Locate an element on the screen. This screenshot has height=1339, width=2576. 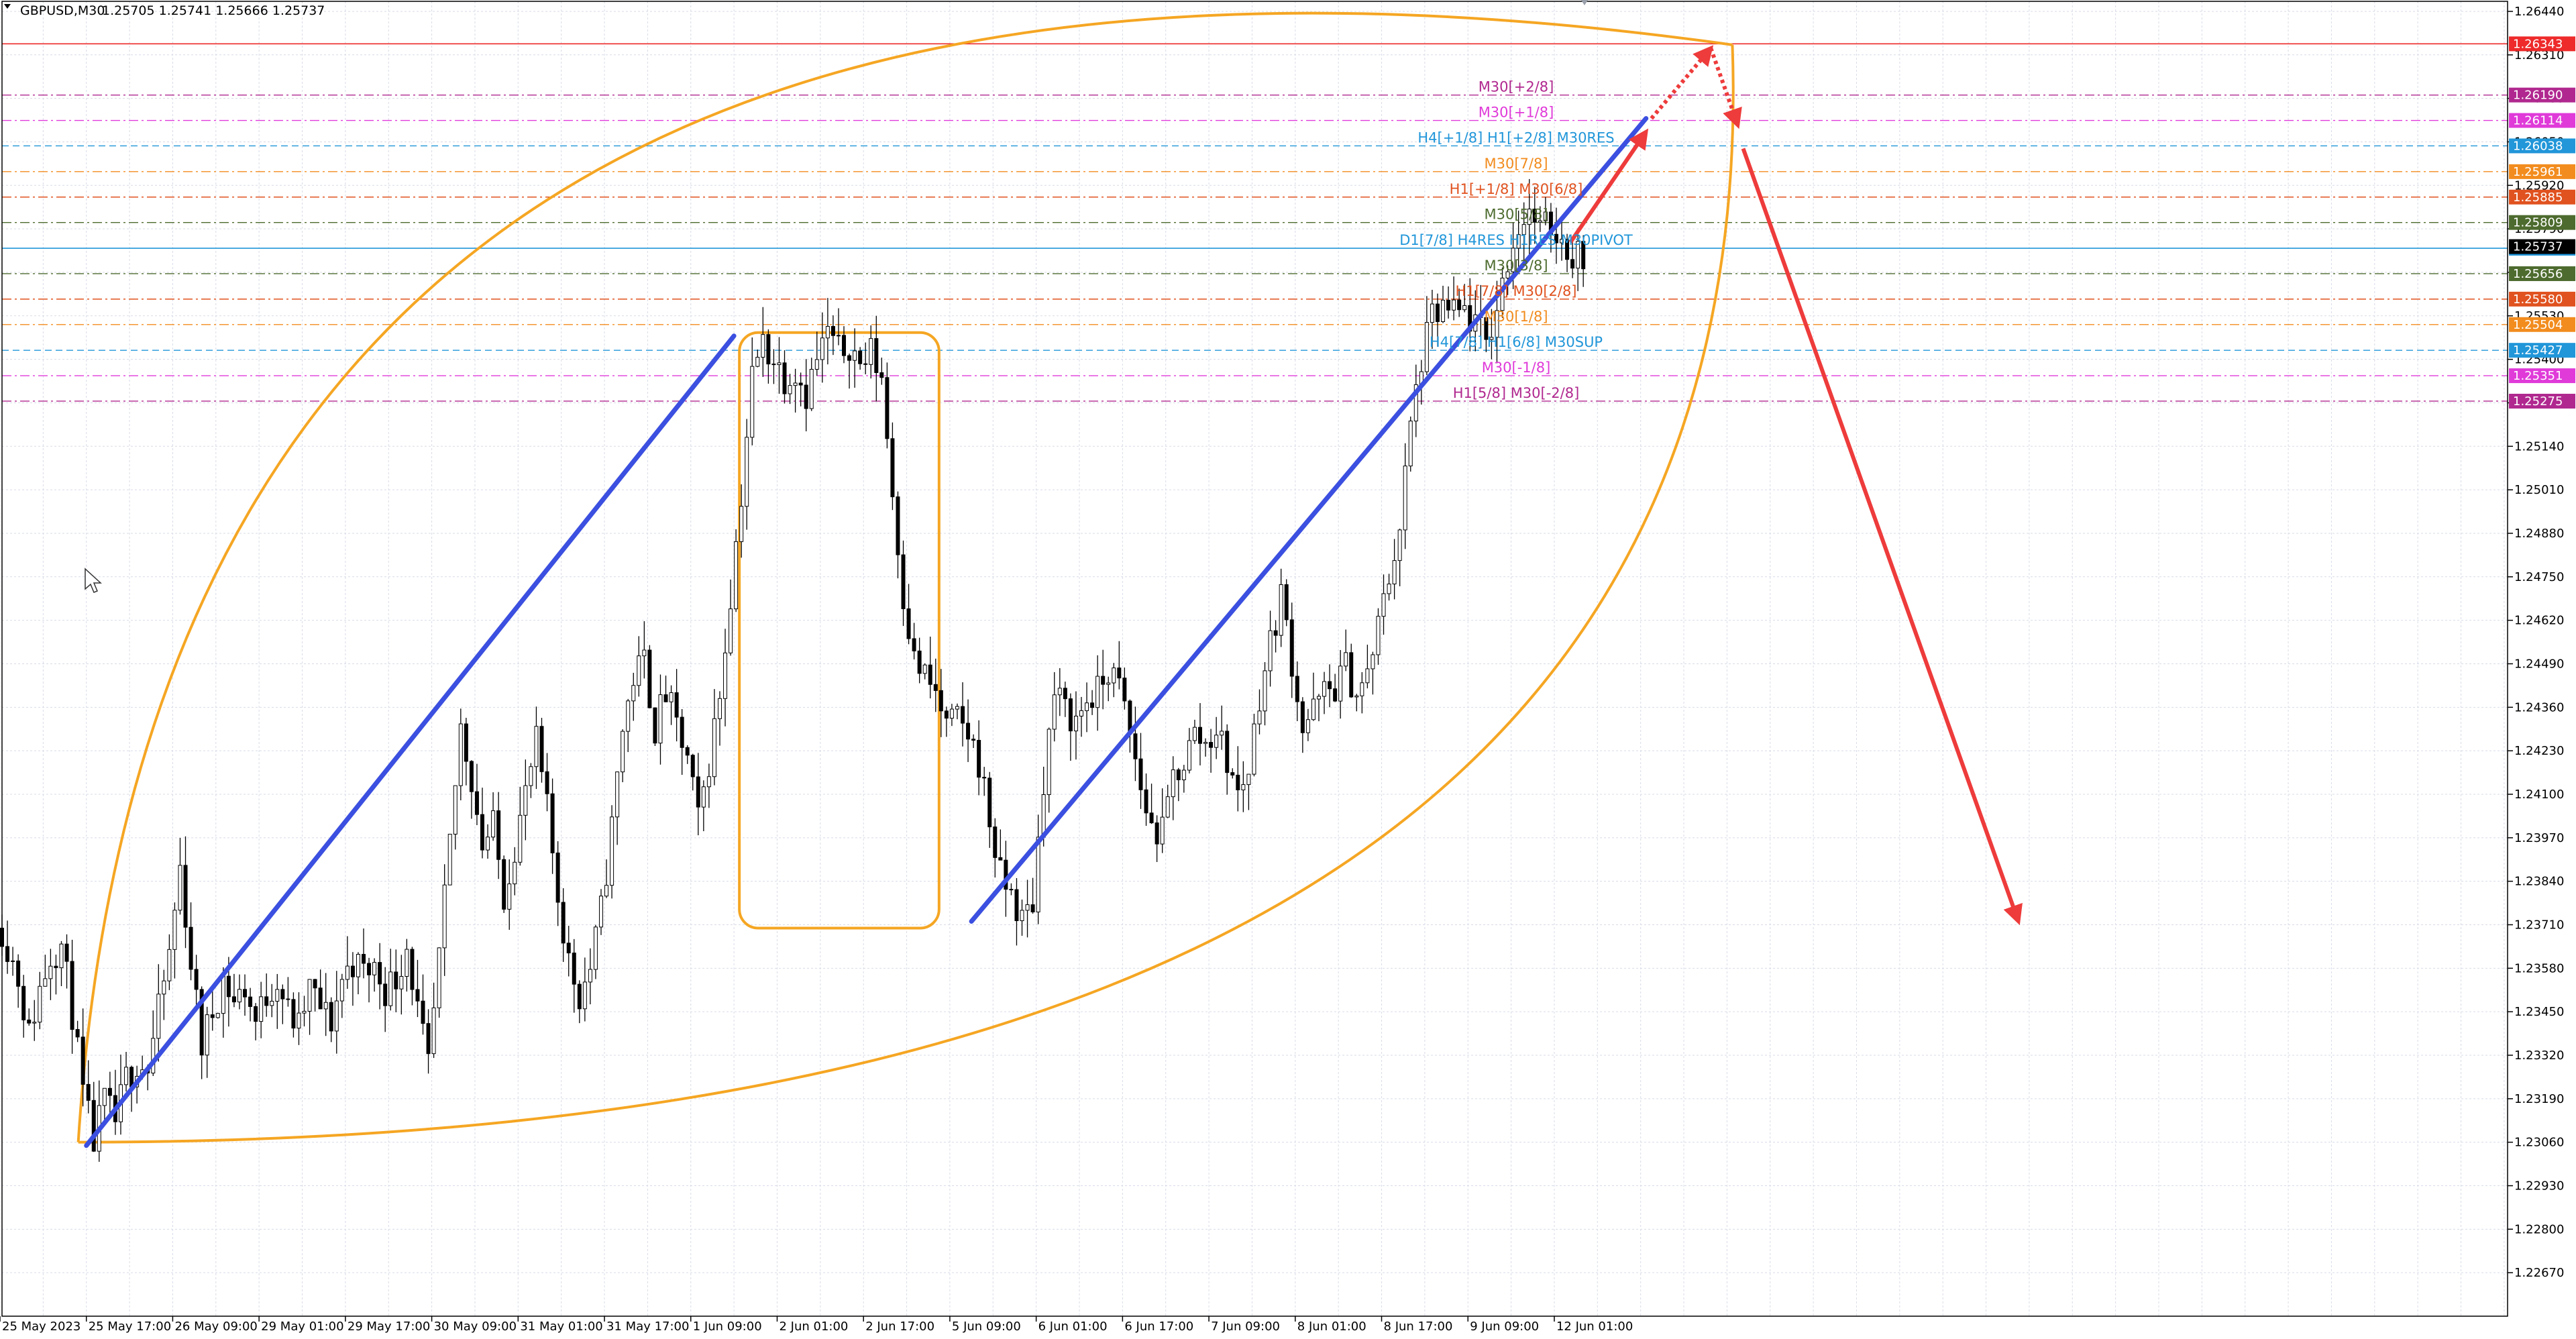
level-label-10: M30[1/8] is located at coordinates (1516, 317).